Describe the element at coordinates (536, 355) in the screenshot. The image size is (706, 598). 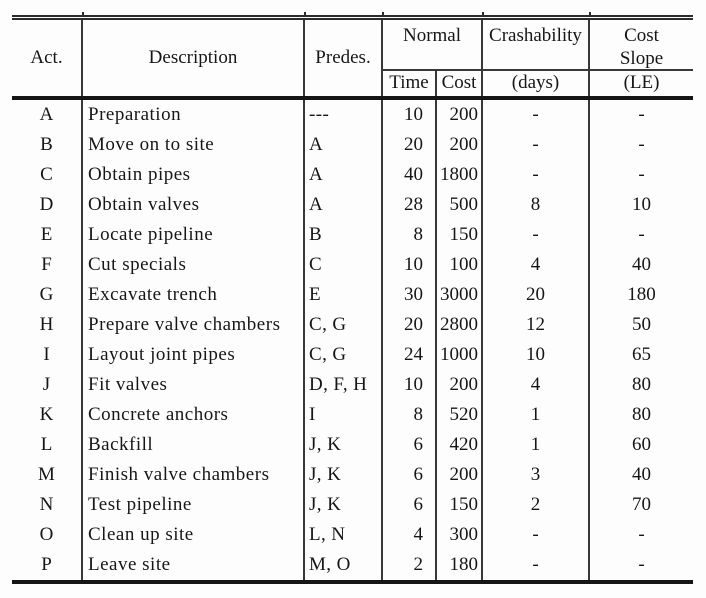
I see `crashability-cell: 10` at that location.